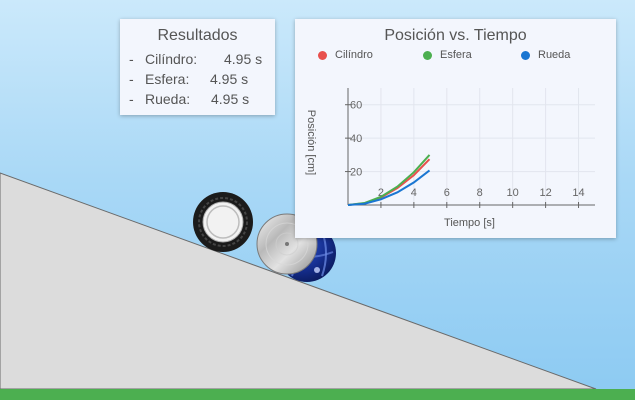  I want to click on tire-icon, so click(223, 222).